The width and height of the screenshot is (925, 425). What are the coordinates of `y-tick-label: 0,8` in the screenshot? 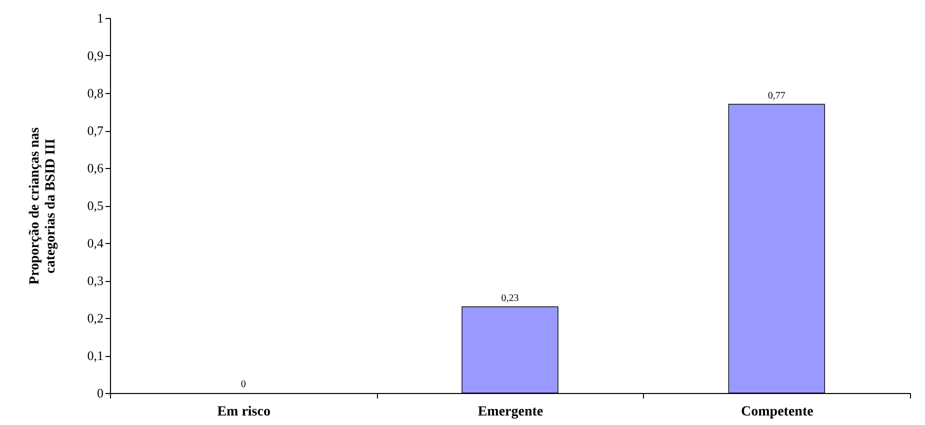 It's located at (95, 93).